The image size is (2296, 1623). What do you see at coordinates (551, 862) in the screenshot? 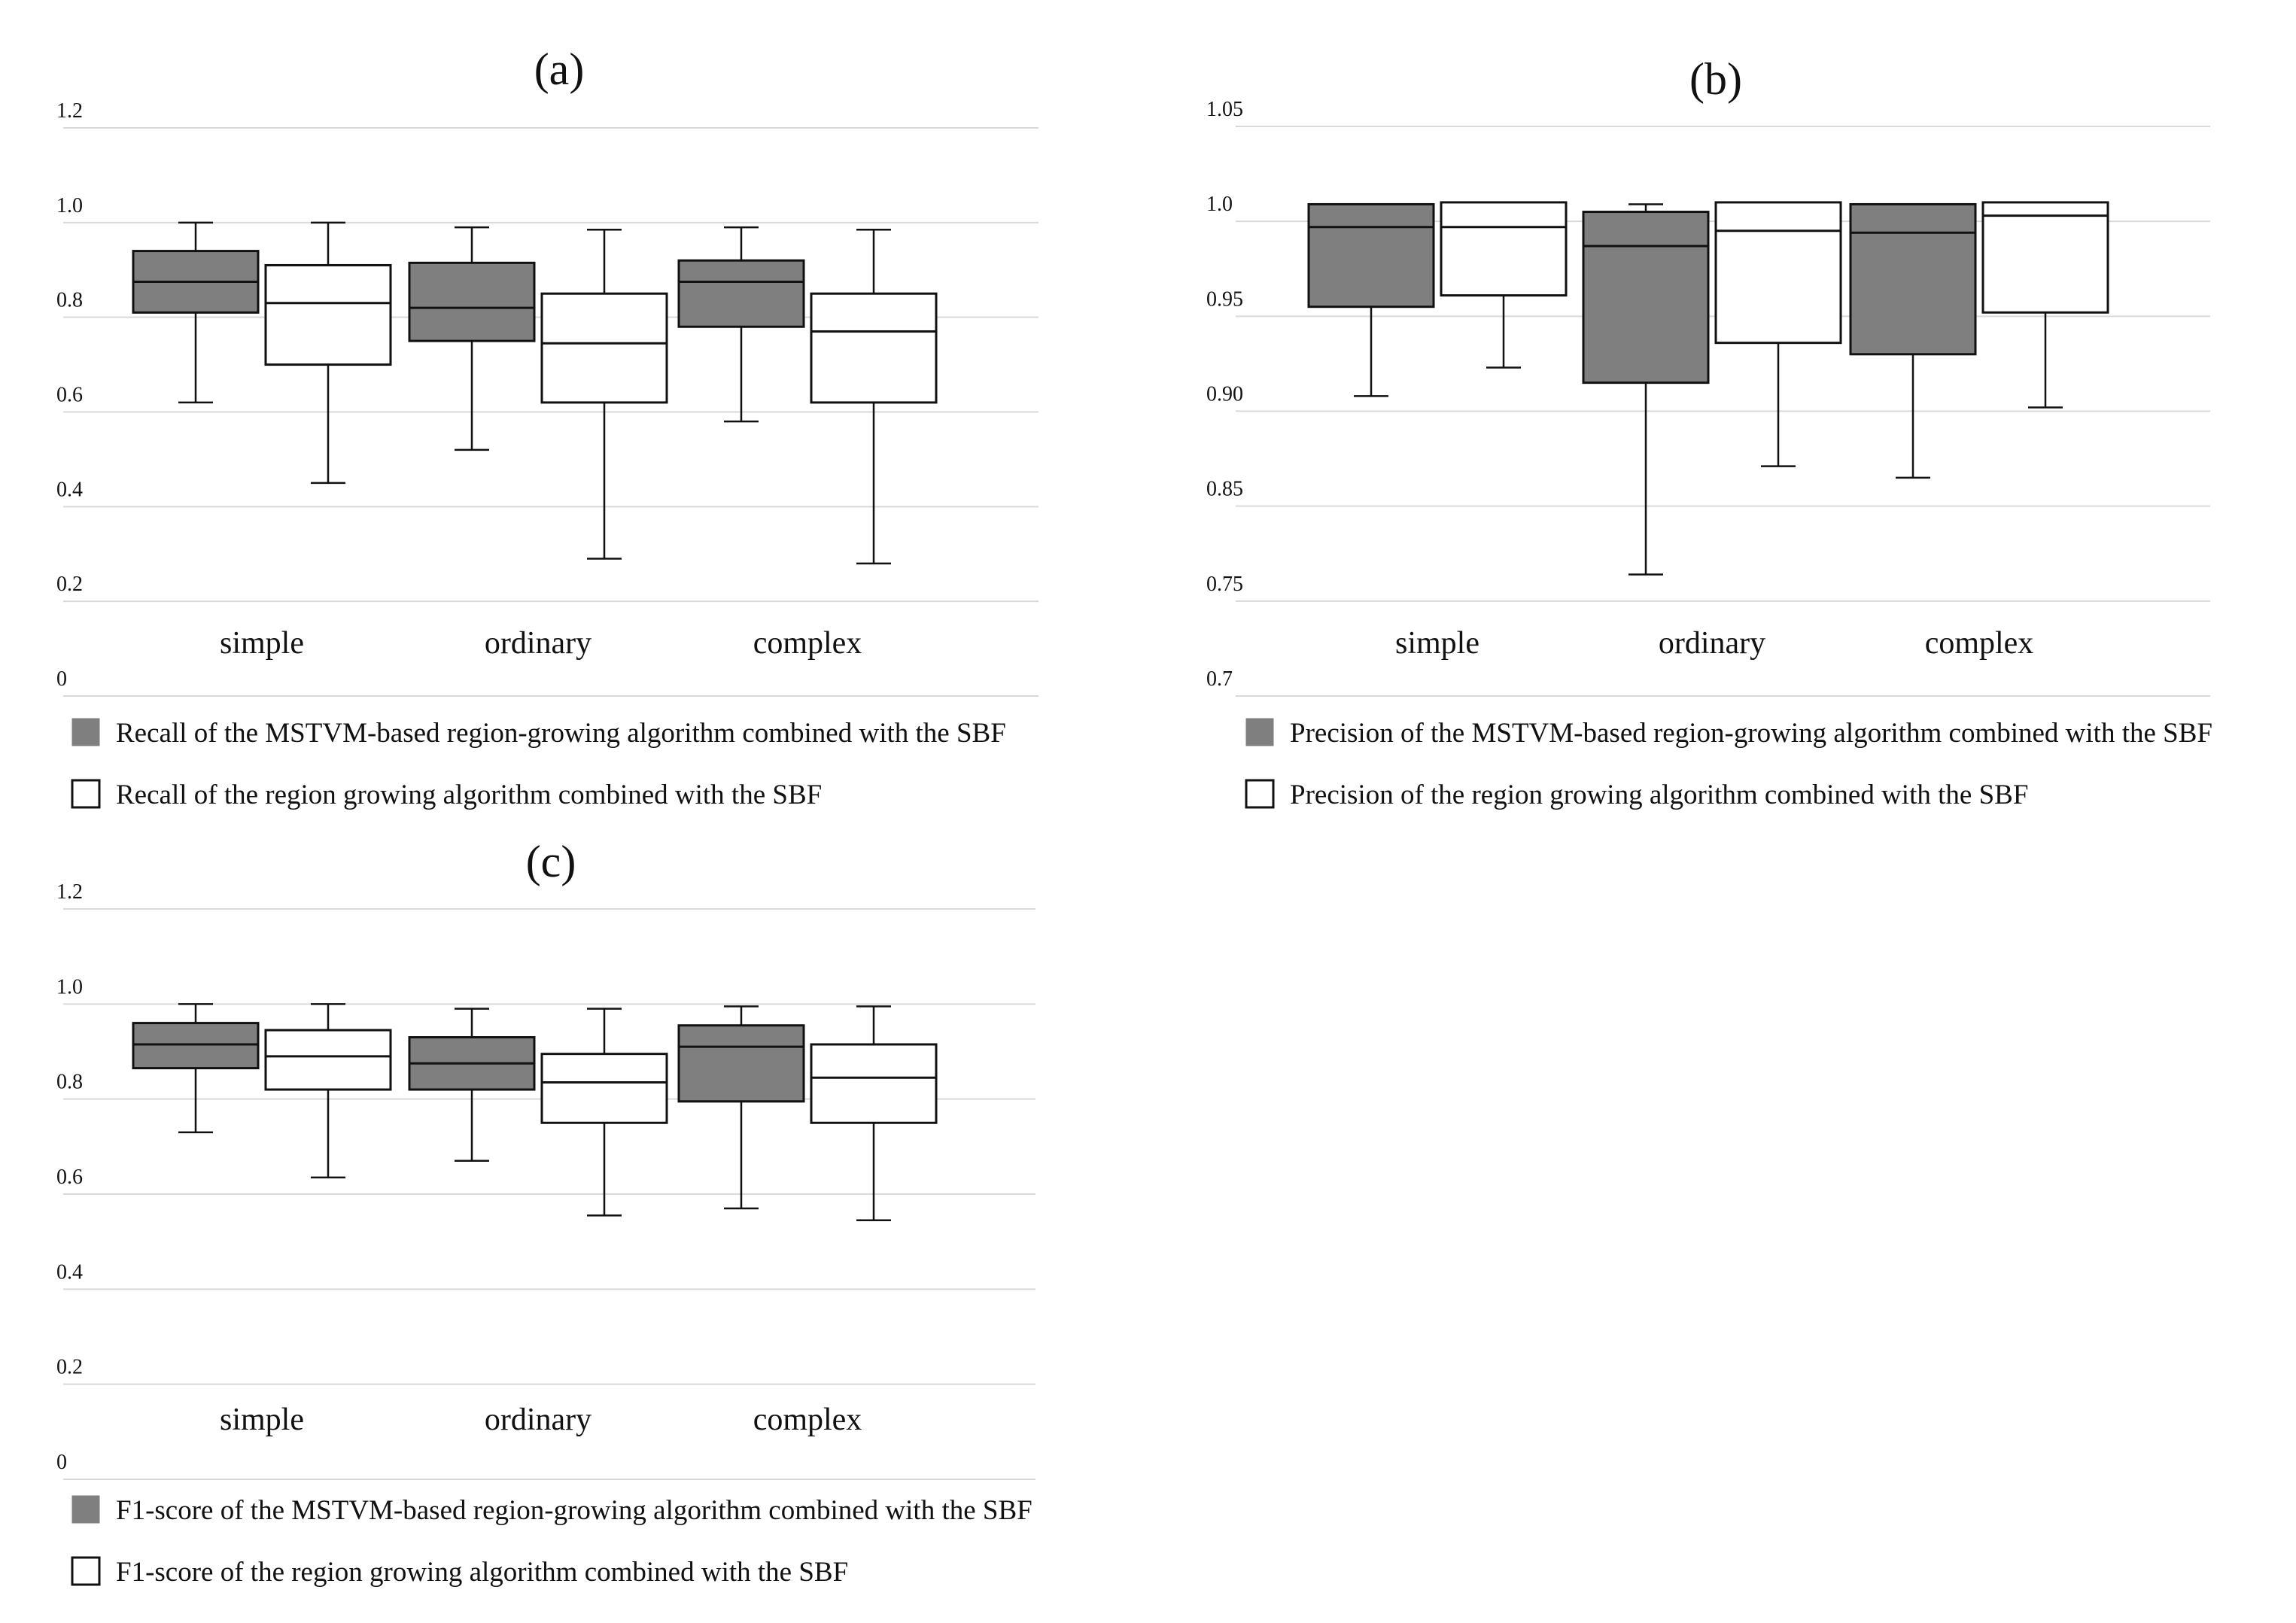
I see `chart-title: (c)` at bounding box center [551, 862].